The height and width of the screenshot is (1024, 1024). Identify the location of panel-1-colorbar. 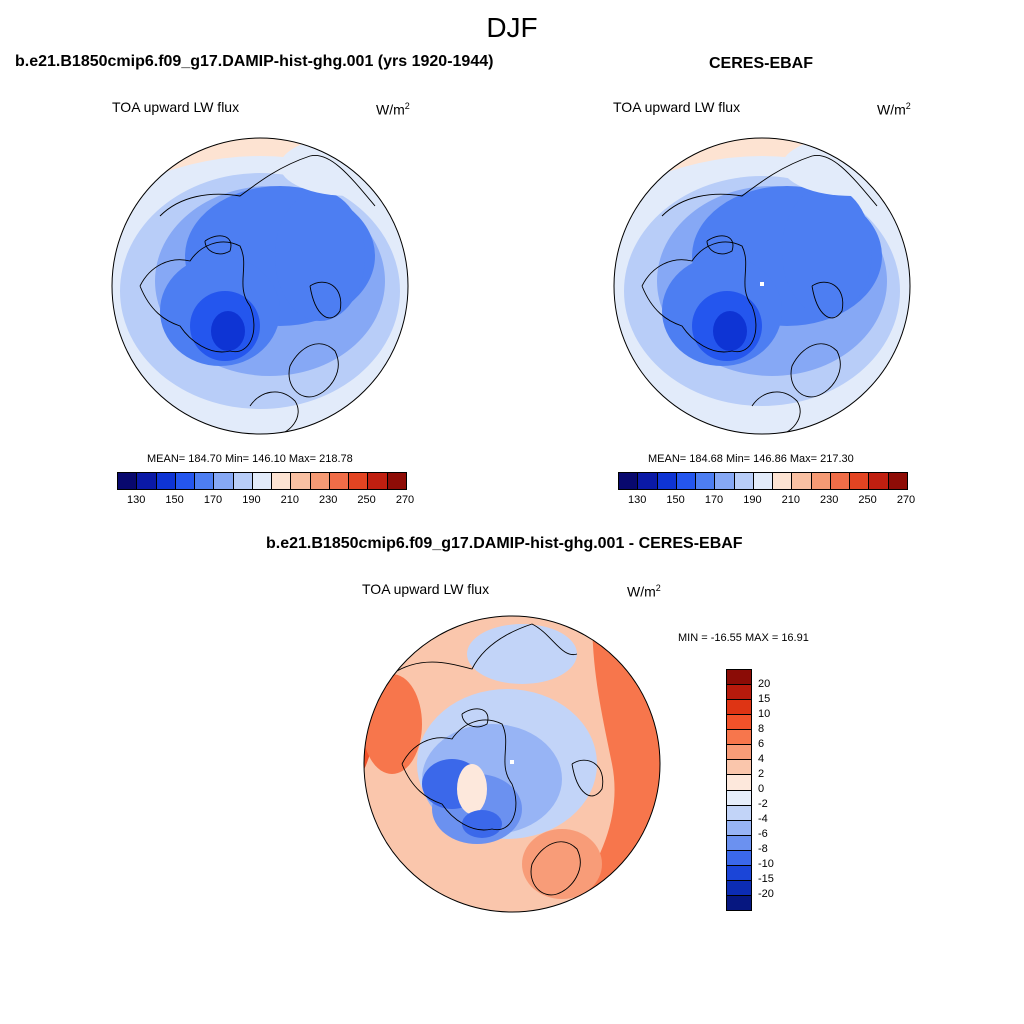
(262, 481).